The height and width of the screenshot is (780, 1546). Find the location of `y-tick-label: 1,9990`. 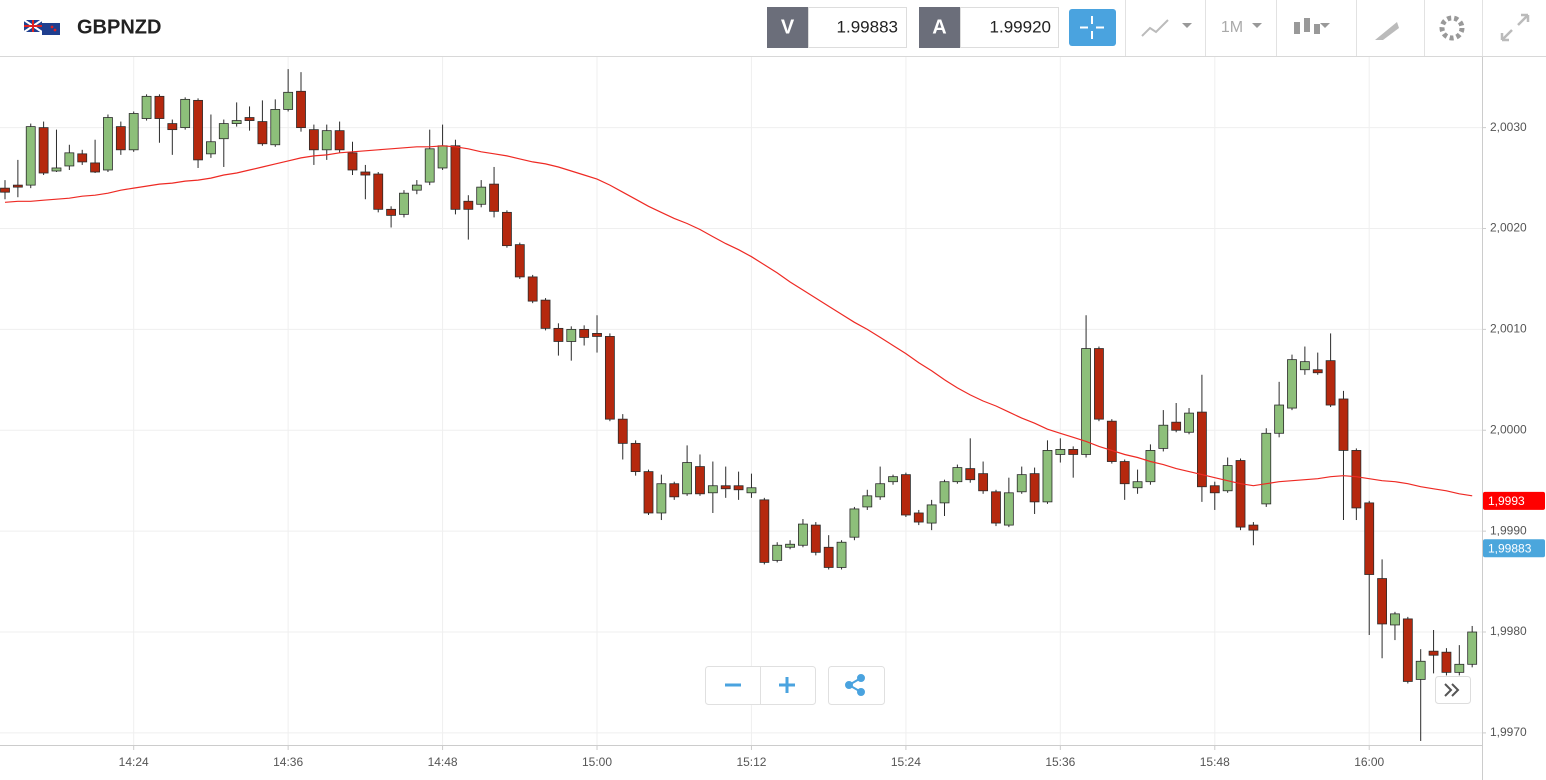

y-tick-label: 1,9990 is located at coordinates (1508, 530).